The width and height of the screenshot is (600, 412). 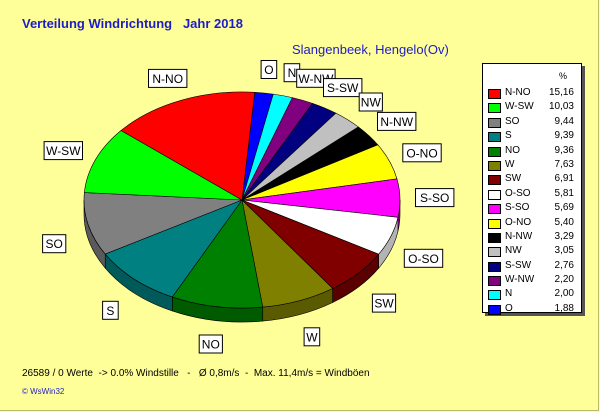 I want to click on legend-value: 2,00, so click(x=564, y=294).